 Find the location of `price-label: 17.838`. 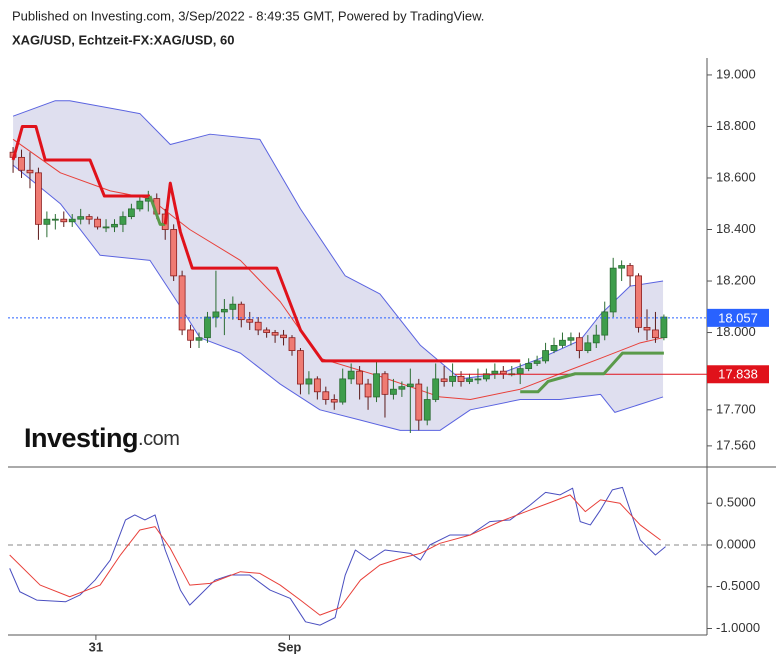

price-label: 17.838 is located at coordinates (738, 374).